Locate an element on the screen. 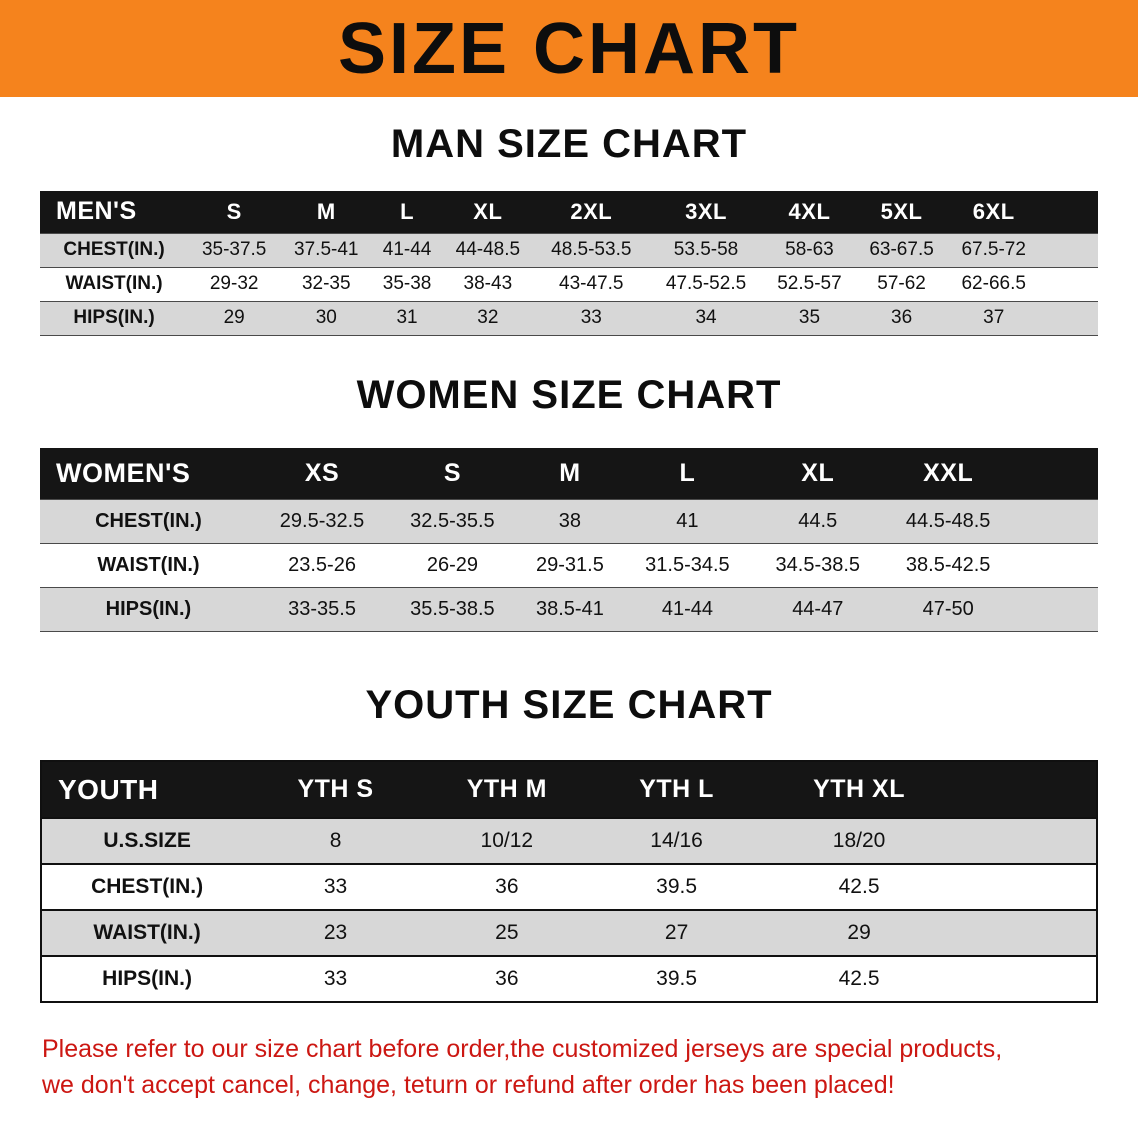 This screenshot has width=1138, height=1132. size-value-cell: 30 is located at coordinates (326, 317).